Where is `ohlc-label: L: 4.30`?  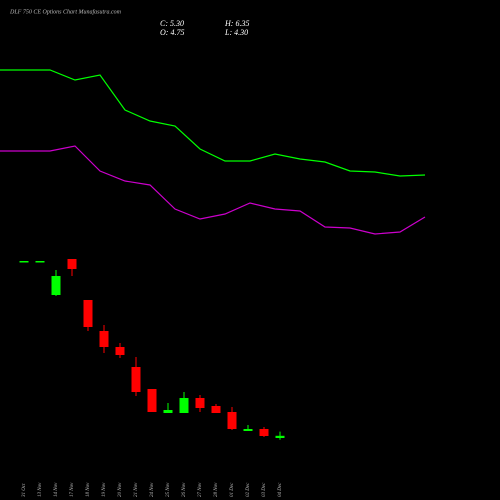
ohlc-label: L: 4.30 is located at coordinates (236, 32).